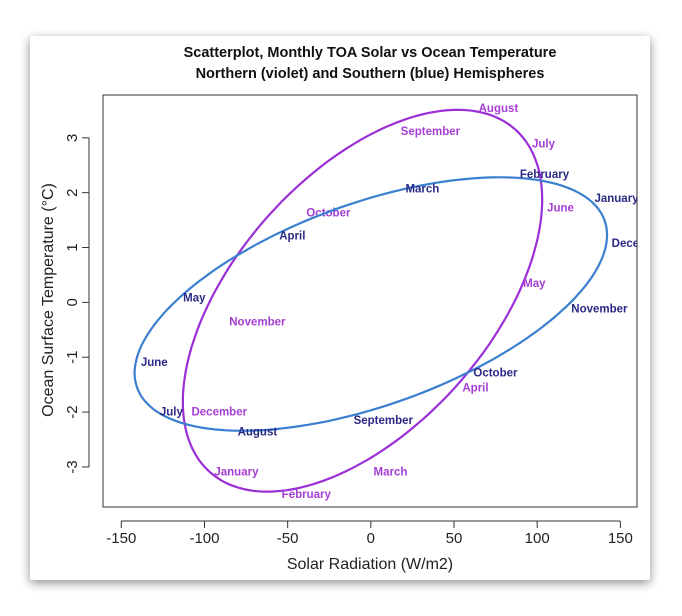  Describe the element at coordinates (499, 109) in the screenshot. I see `month-label-northern-august: August` at that location.